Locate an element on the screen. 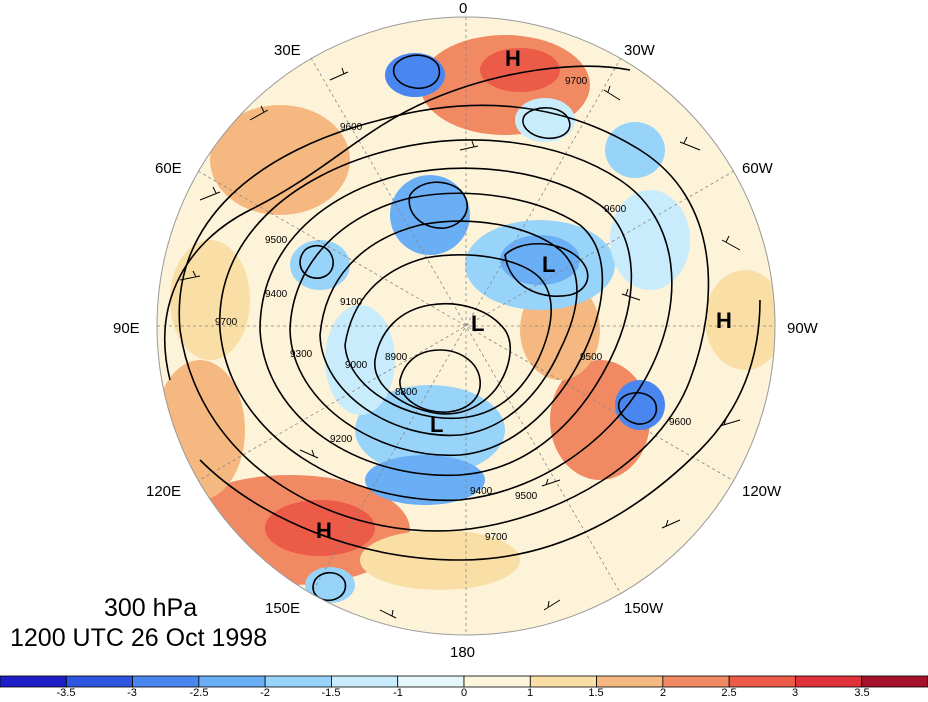 Image resolution: width=928 pixels, height=702 pixels. lon-label-180: 180 is located at coordinates (463, 652).